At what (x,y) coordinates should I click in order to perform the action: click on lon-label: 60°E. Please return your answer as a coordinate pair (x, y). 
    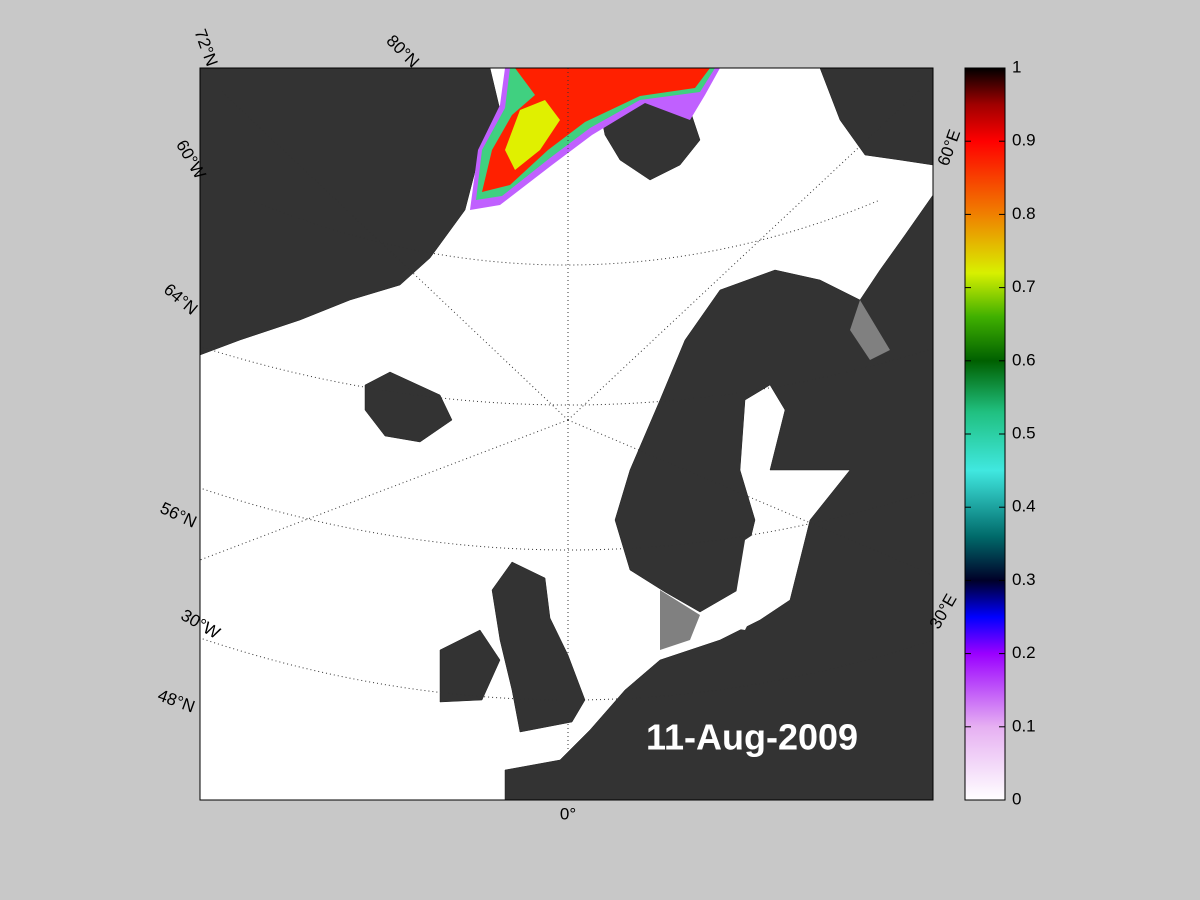
    Looking at the image, I should click on (949, 147).